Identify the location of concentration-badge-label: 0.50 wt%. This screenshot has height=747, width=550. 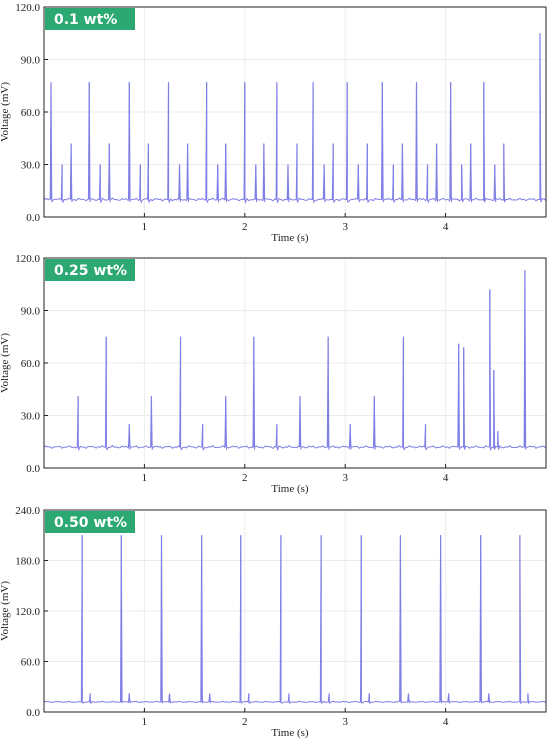
(90, 523).